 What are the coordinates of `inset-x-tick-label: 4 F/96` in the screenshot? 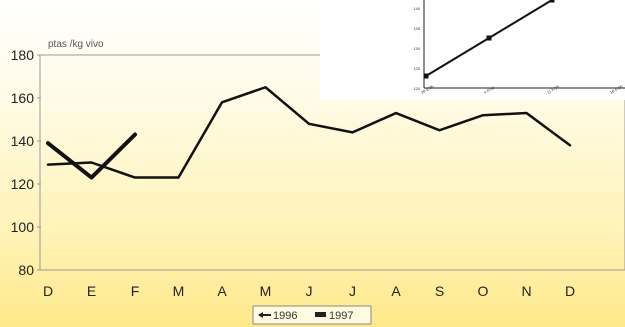 It's located at (489, 89).